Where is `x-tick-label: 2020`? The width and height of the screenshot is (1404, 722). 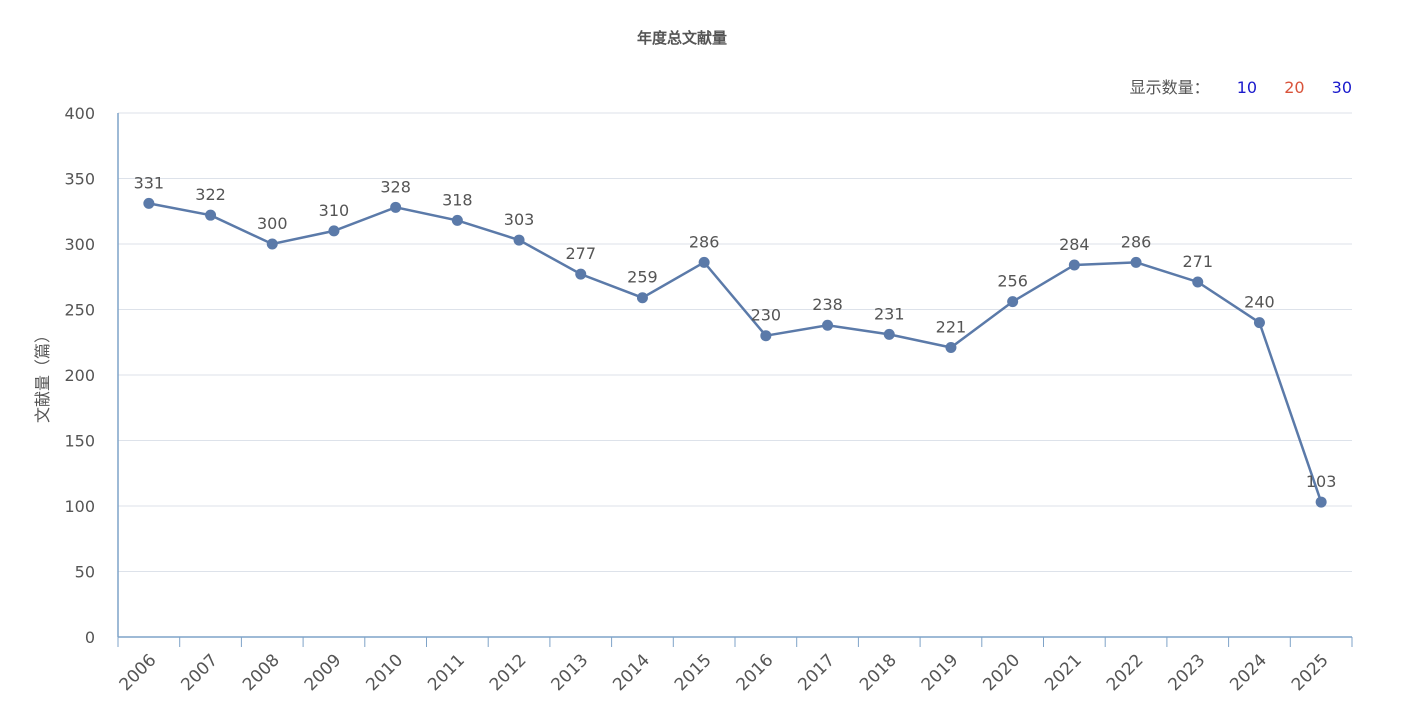
x-tick-label: 2020 is located at coordinates (1001, 672).